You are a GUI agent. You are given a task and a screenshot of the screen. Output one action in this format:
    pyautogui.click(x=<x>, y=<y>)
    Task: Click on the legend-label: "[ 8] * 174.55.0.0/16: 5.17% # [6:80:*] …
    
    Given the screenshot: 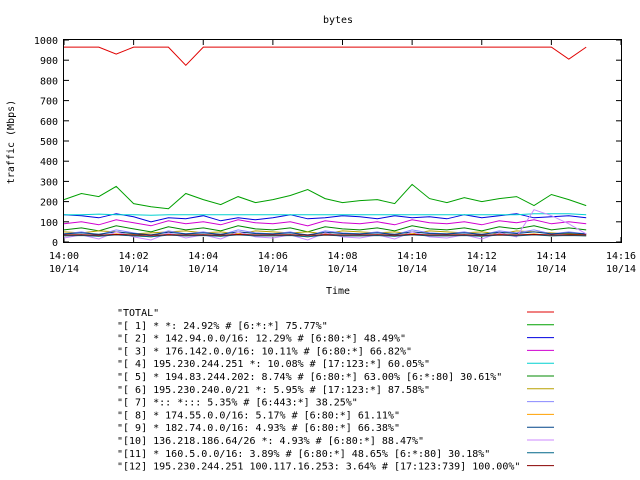 What is the action you would take?
    pyautogui.click(x=258, y=415)
    